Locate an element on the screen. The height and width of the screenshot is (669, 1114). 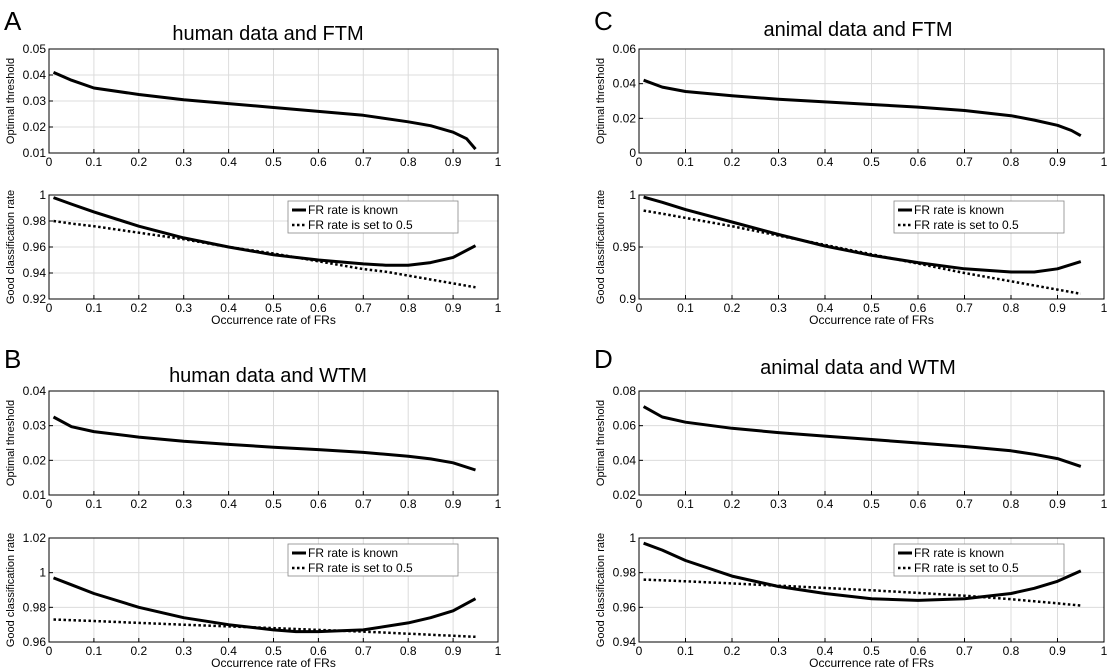
y-axis-label: Good classification rate is located at coordinates (11, 247).